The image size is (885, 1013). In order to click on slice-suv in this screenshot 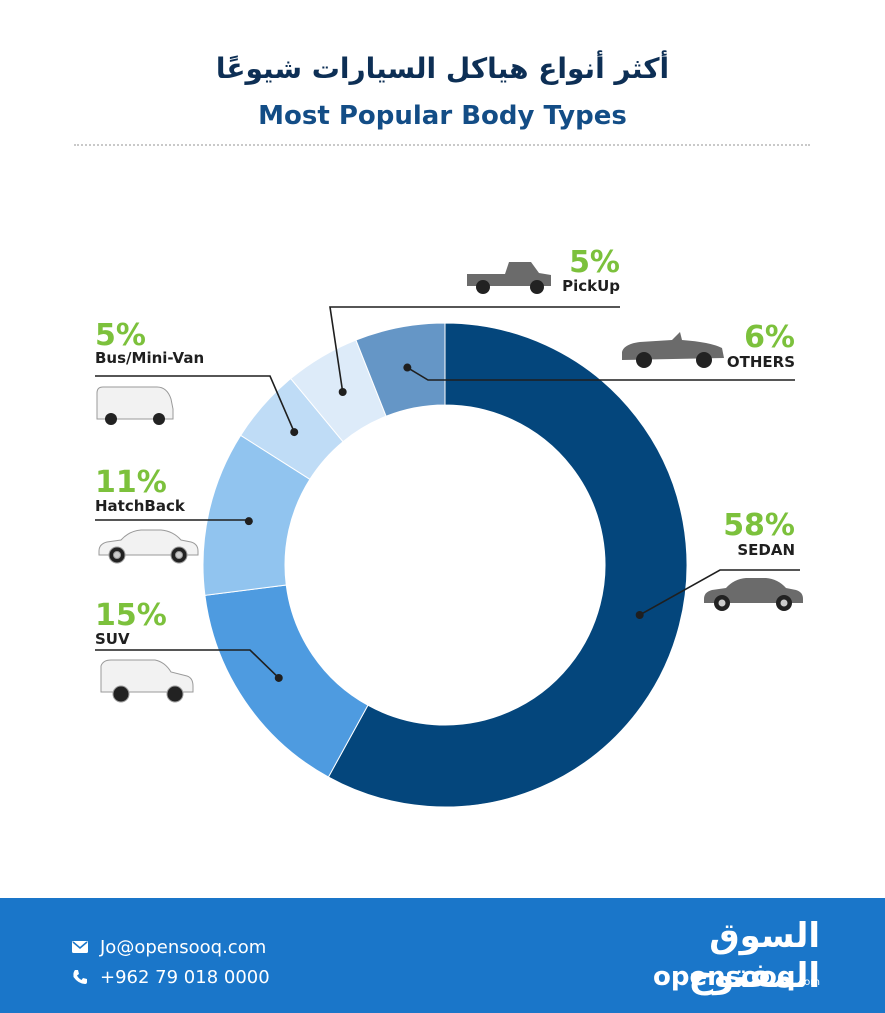, I will do `click(286, 681)`.